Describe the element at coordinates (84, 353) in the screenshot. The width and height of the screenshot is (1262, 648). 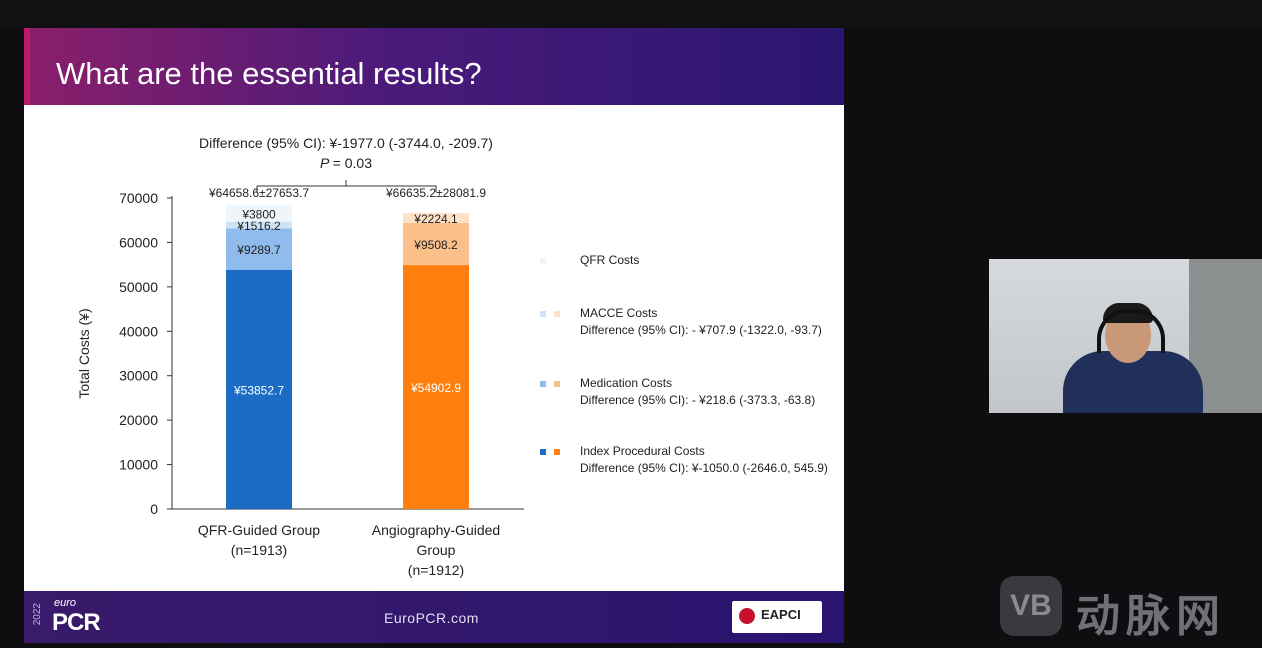
I see `y-axis-label: Total Costs (¥)` at that location.